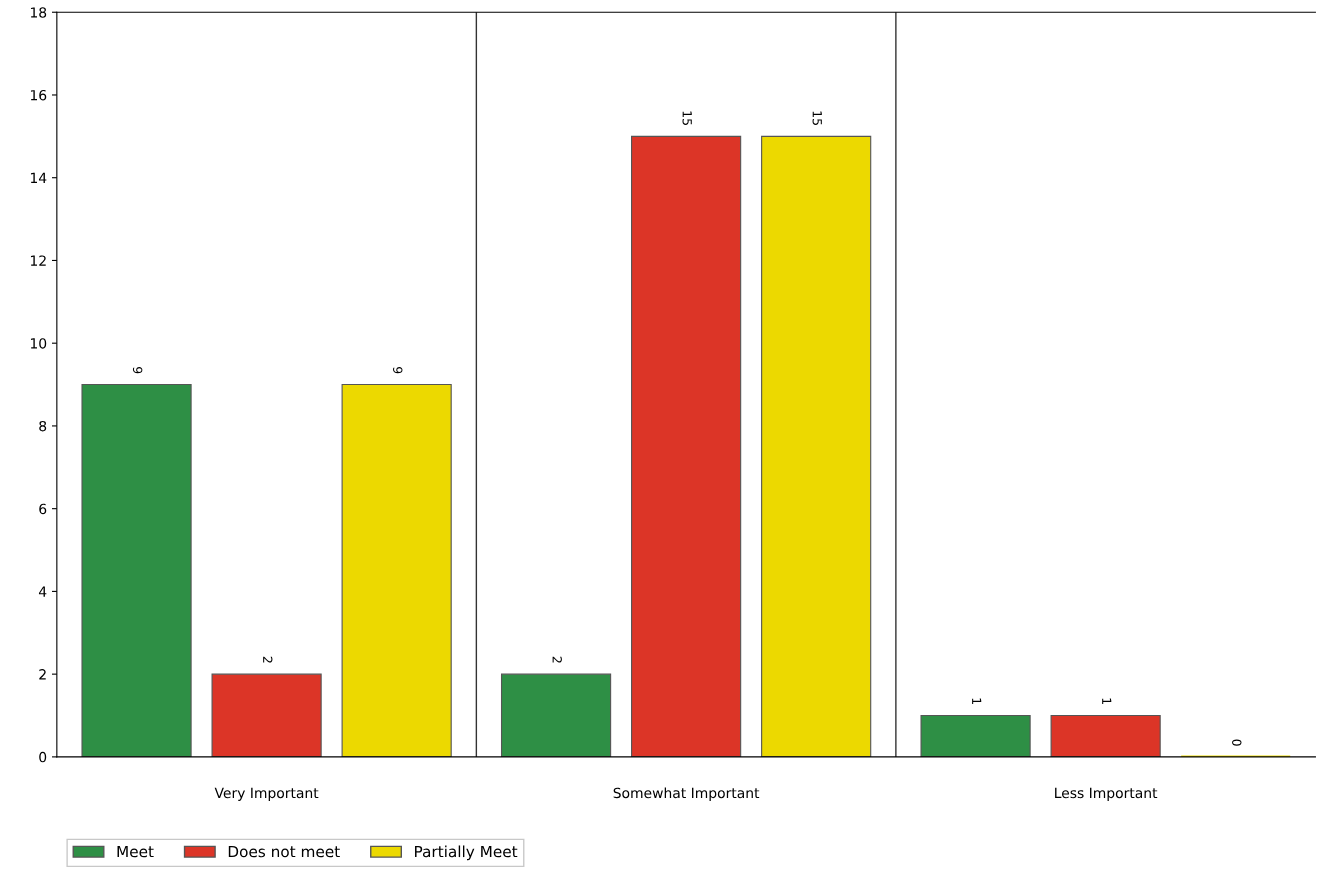 This screenshot has height=874, width=1322. I want to click on y-tick-label: 2, so click(42, 674).